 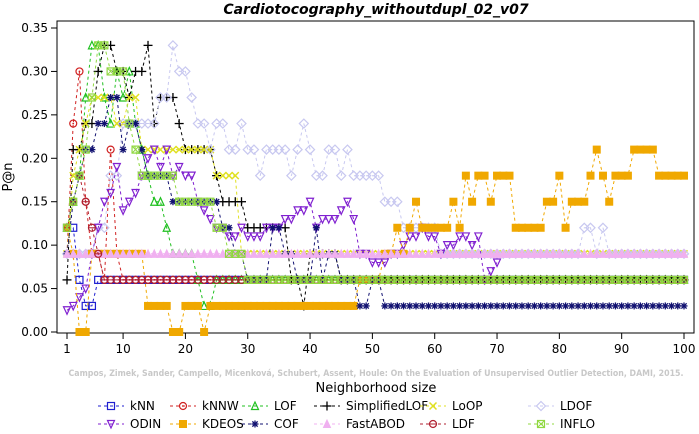 What do you see at coordinates (67, 349) in the screenshot?
I see `x-tick-label: 1` at bounding box center [67, 349].